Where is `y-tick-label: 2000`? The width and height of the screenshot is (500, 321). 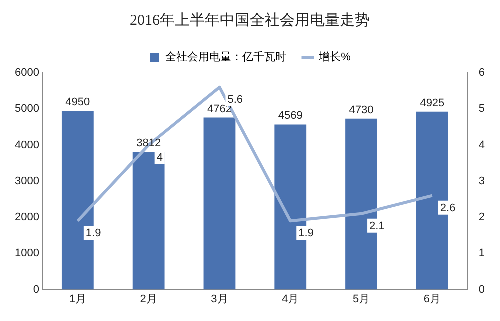
y-tick-label: 2000 is located at coordinates (27, 218).